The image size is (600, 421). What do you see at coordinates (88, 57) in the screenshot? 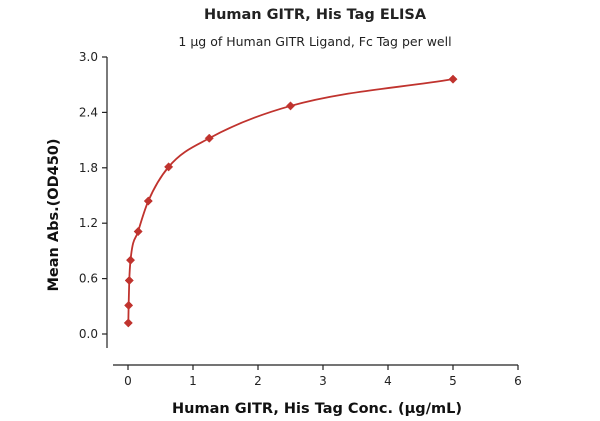
I see `y-tick-label: 3.0` at bounding box center [88, 57].